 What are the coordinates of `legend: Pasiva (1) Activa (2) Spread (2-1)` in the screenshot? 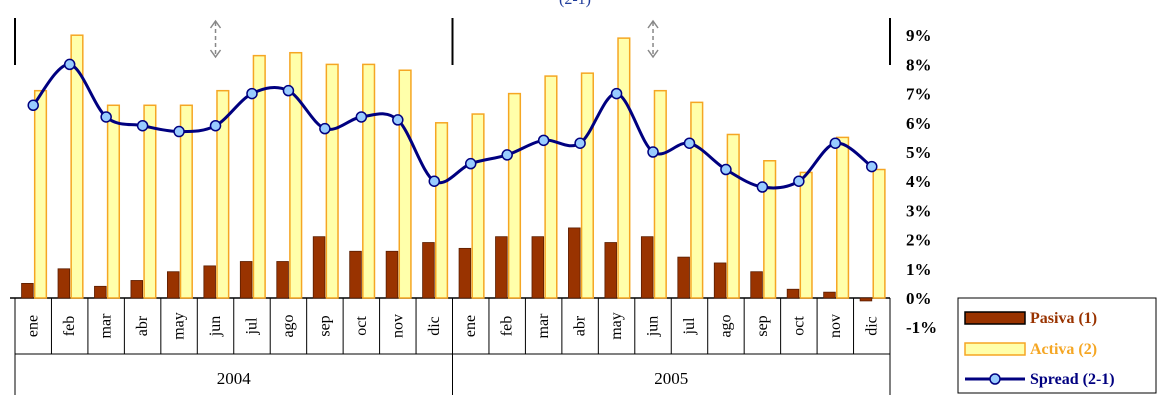 It's located at (1057, 345).